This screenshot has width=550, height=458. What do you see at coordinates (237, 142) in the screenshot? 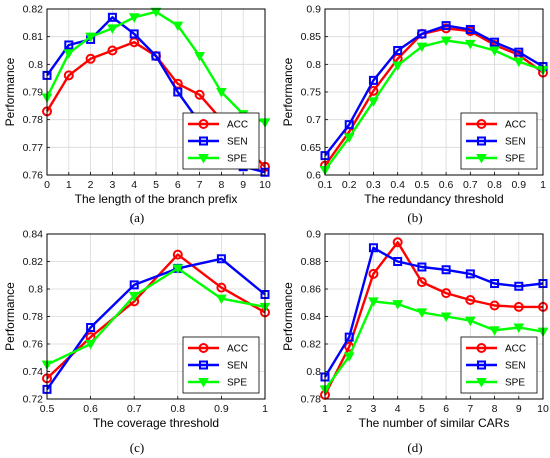
I see `legend-label-sen: SEN` at bounding box center [237, 142].